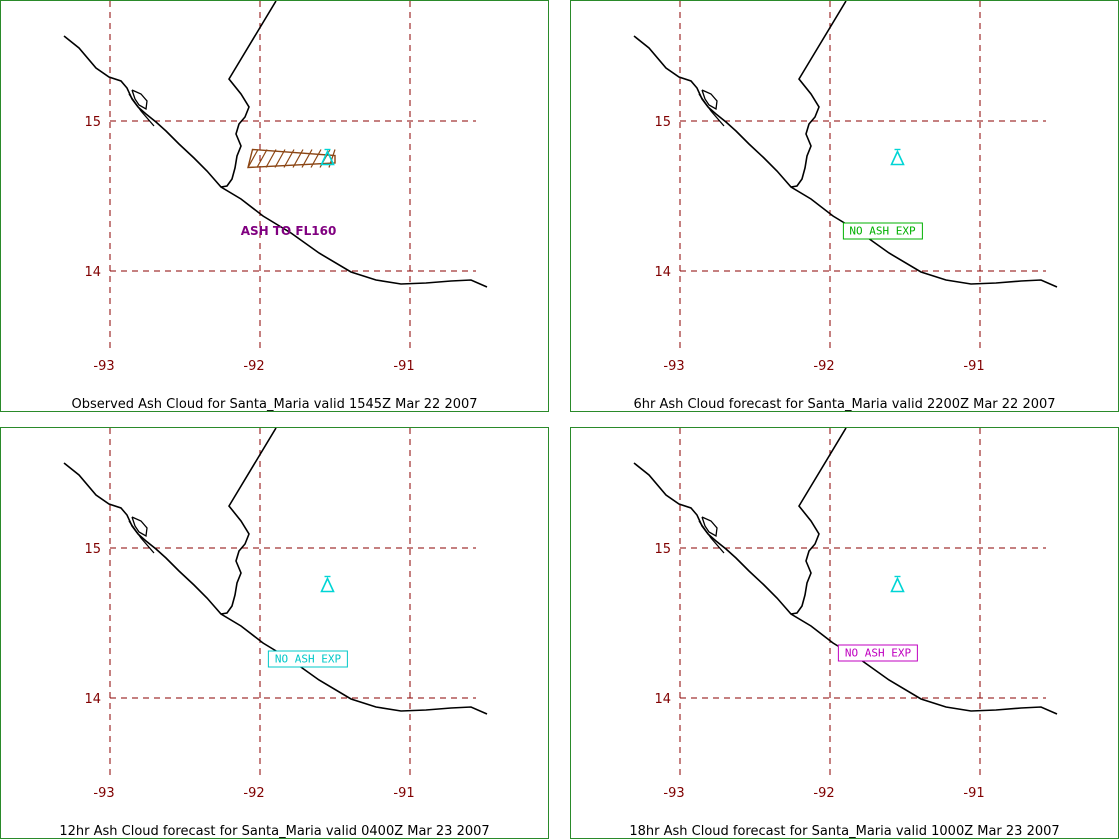 The width and height of the screenshot is (1119, 839). Describe the element at coordinates (288, 230) in the screenshot. I see `ash-note-label: ASH TO FL160` at that location.